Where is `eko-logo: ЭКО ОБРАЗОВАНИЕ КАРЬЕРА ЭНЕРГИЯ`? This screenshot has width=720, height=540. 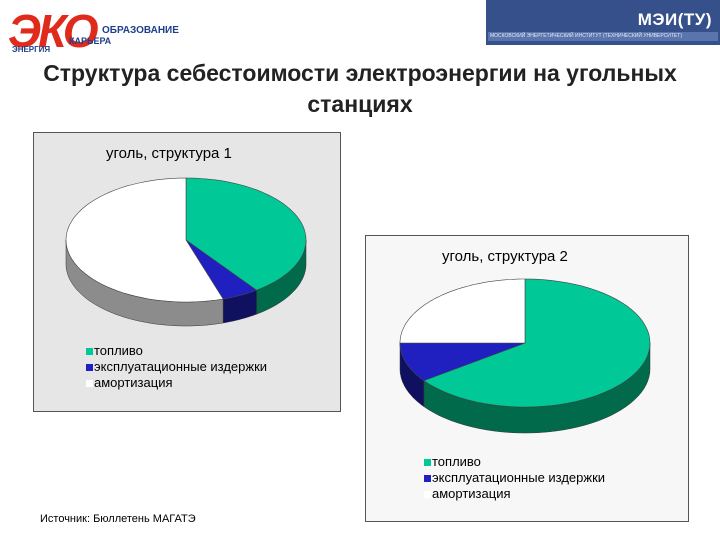 eko-logo: ЭКО ОБРАЗОВАНИЕ КАРЬЕРА ЭНЕРГИЯ is located at coordinates (92, 30).